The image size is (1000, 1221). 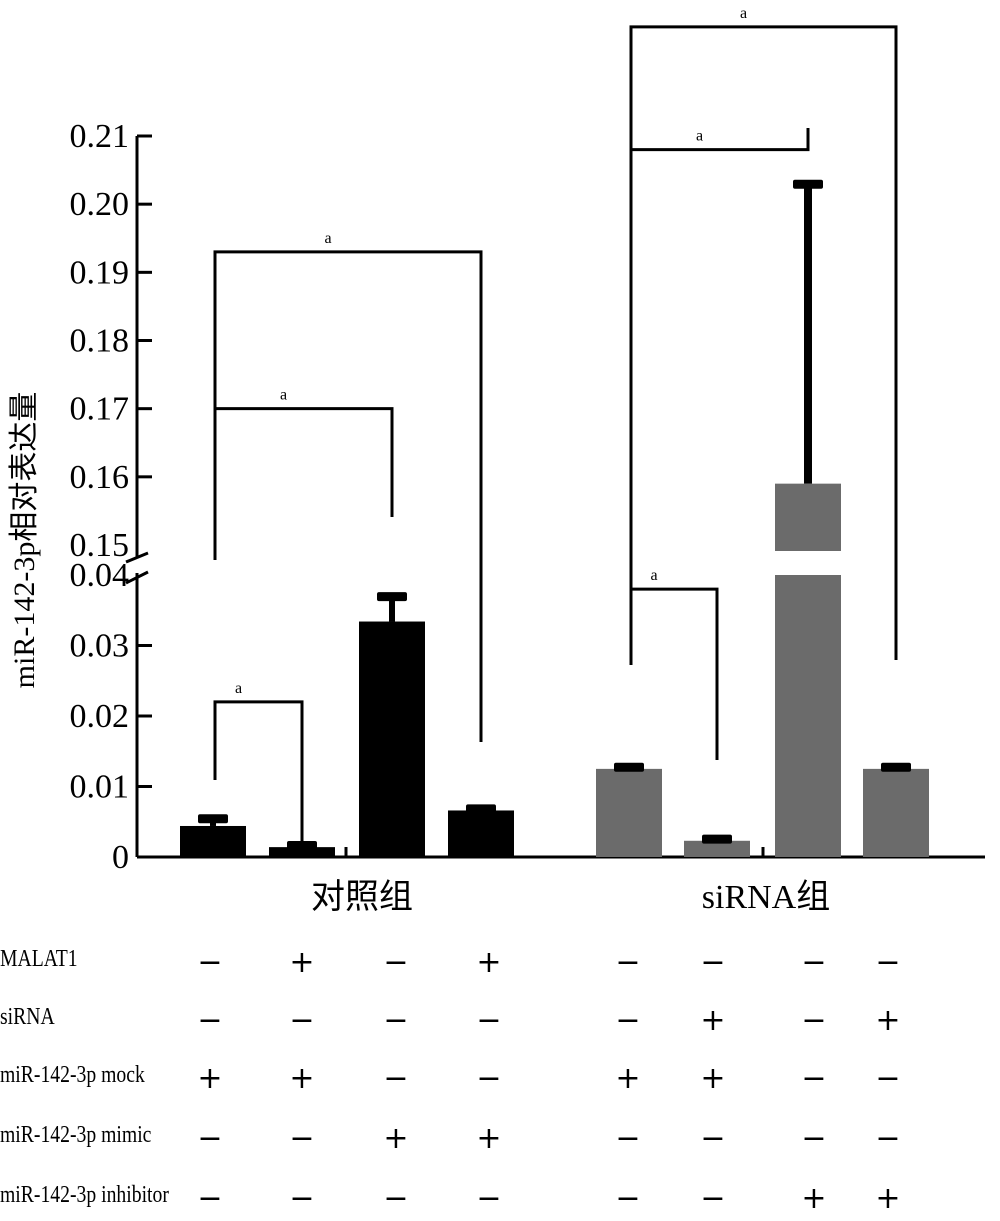 I want to click on group-label-control: 对照组, so click(x=362, y=897).